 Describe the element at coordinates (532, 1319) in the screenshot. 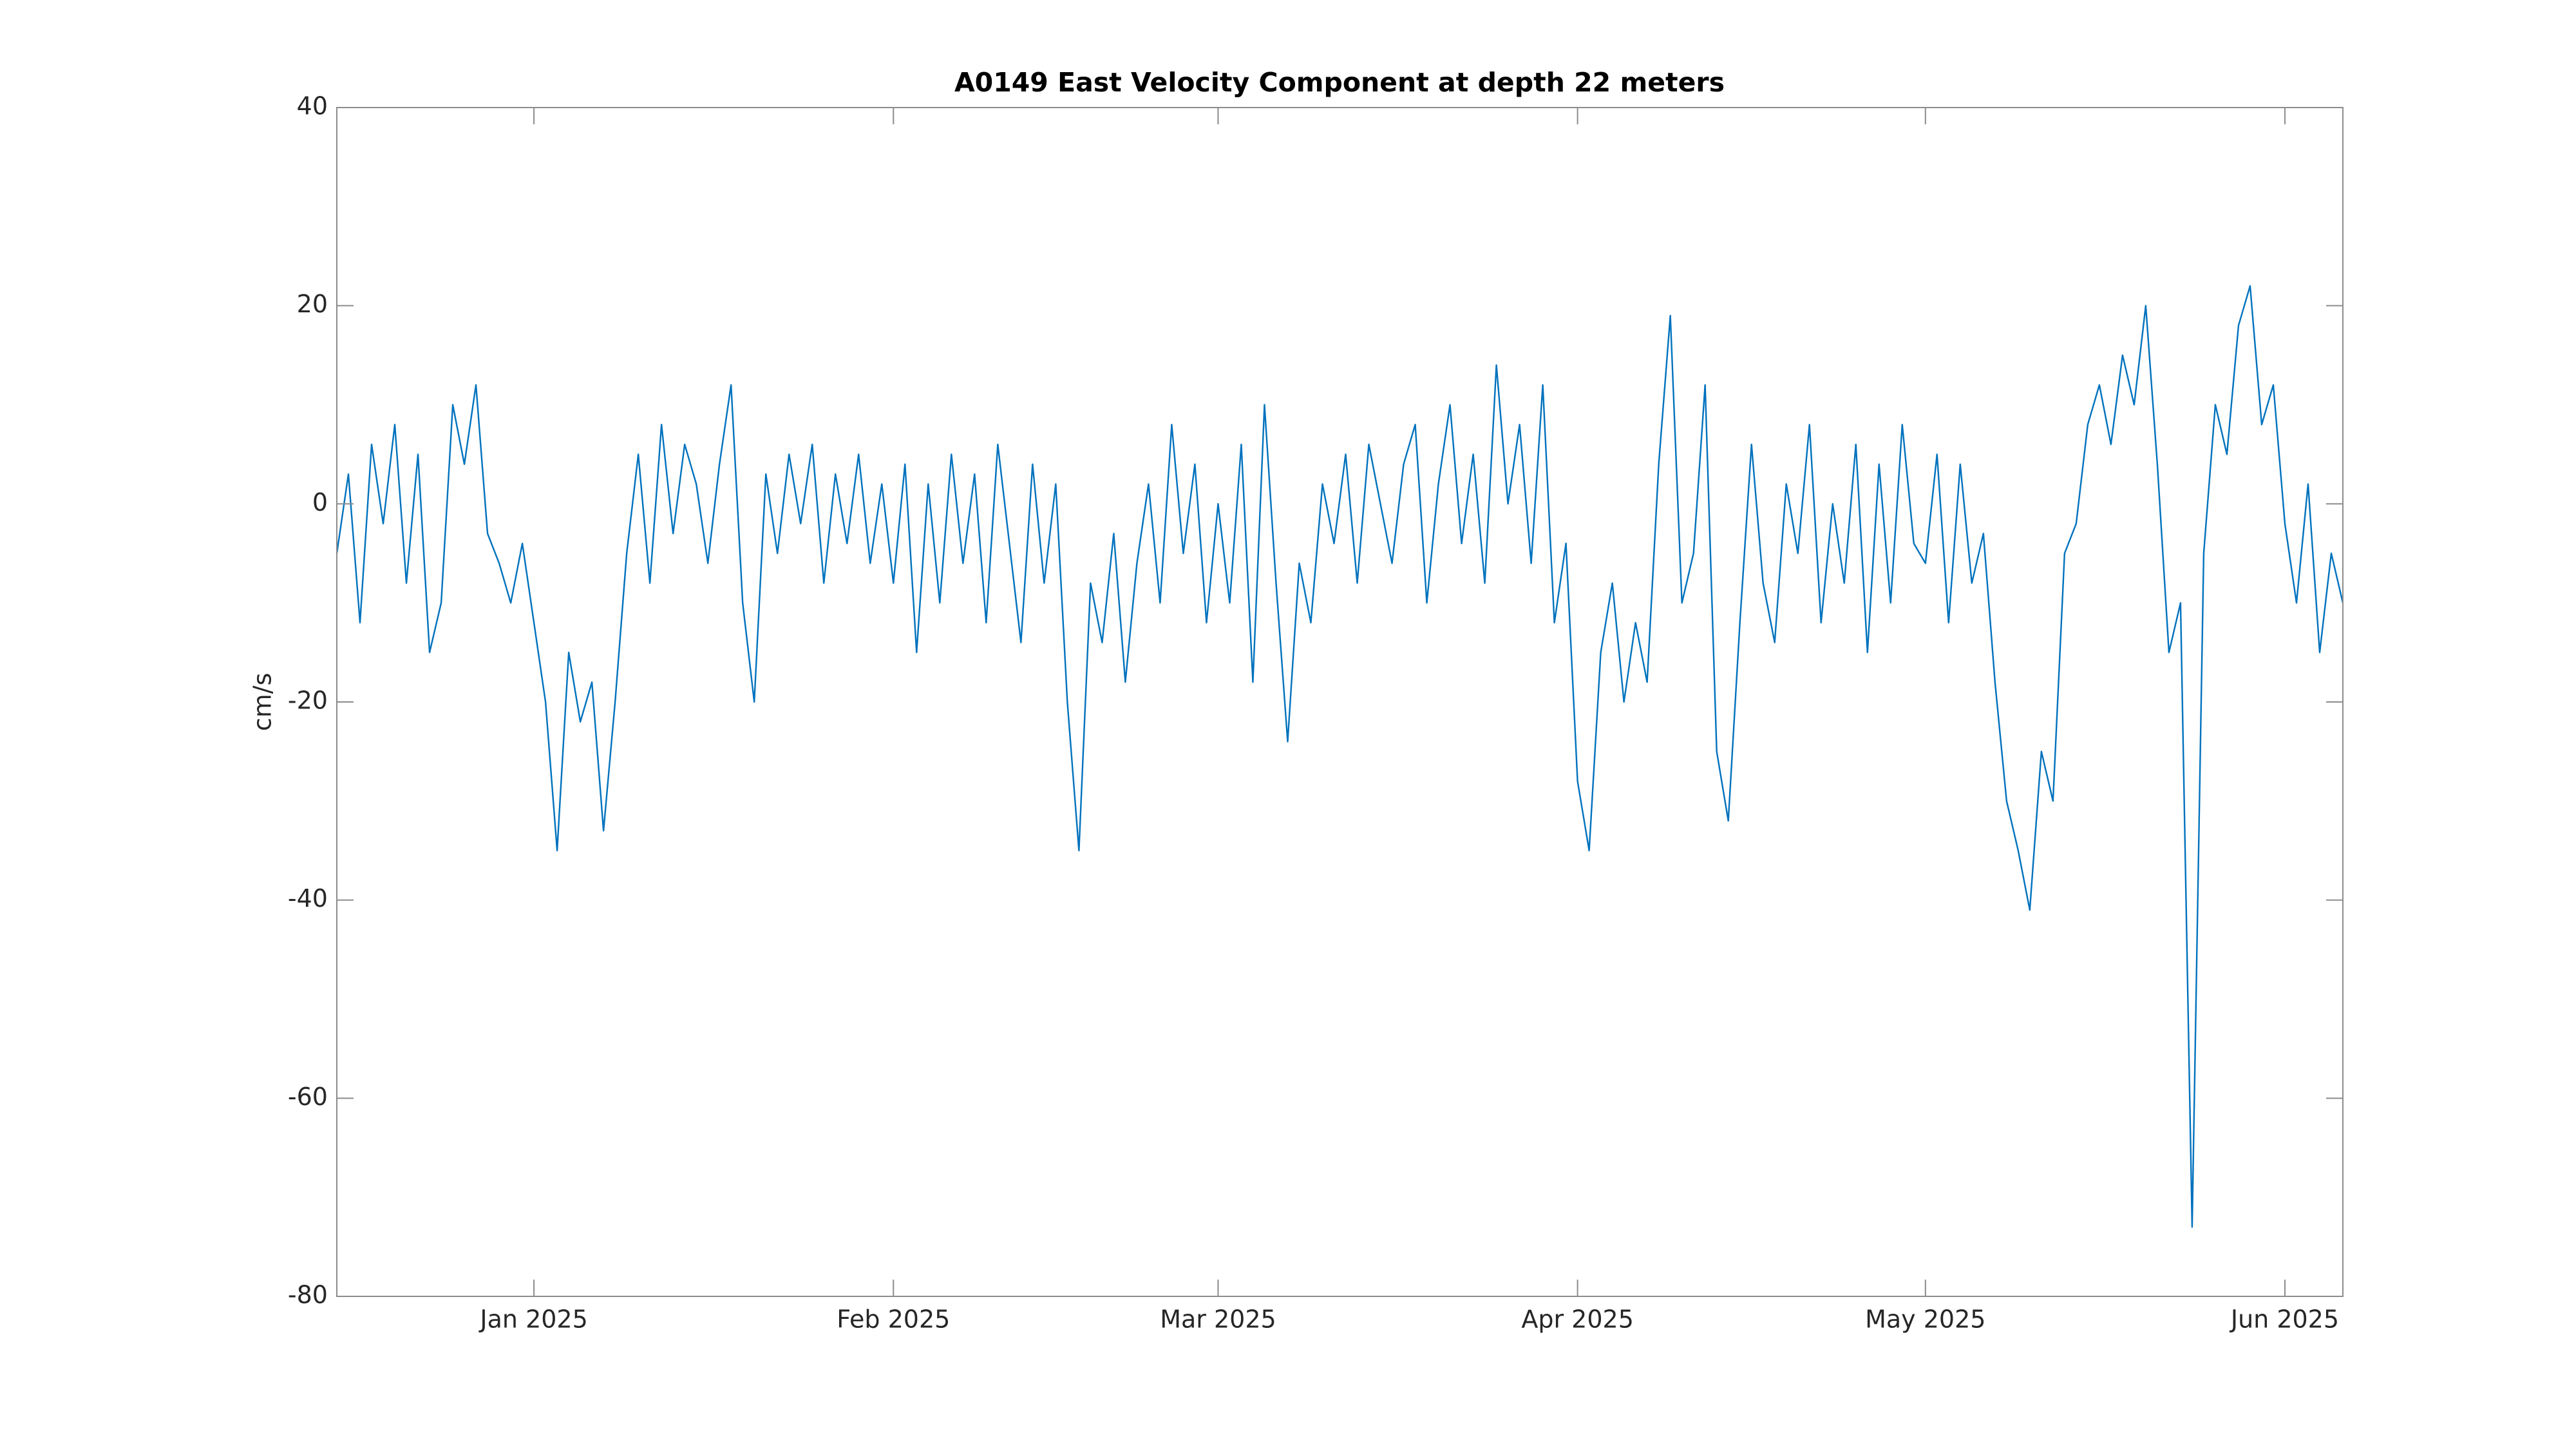

I see `x-tick-label: Jan 2025` at that location.